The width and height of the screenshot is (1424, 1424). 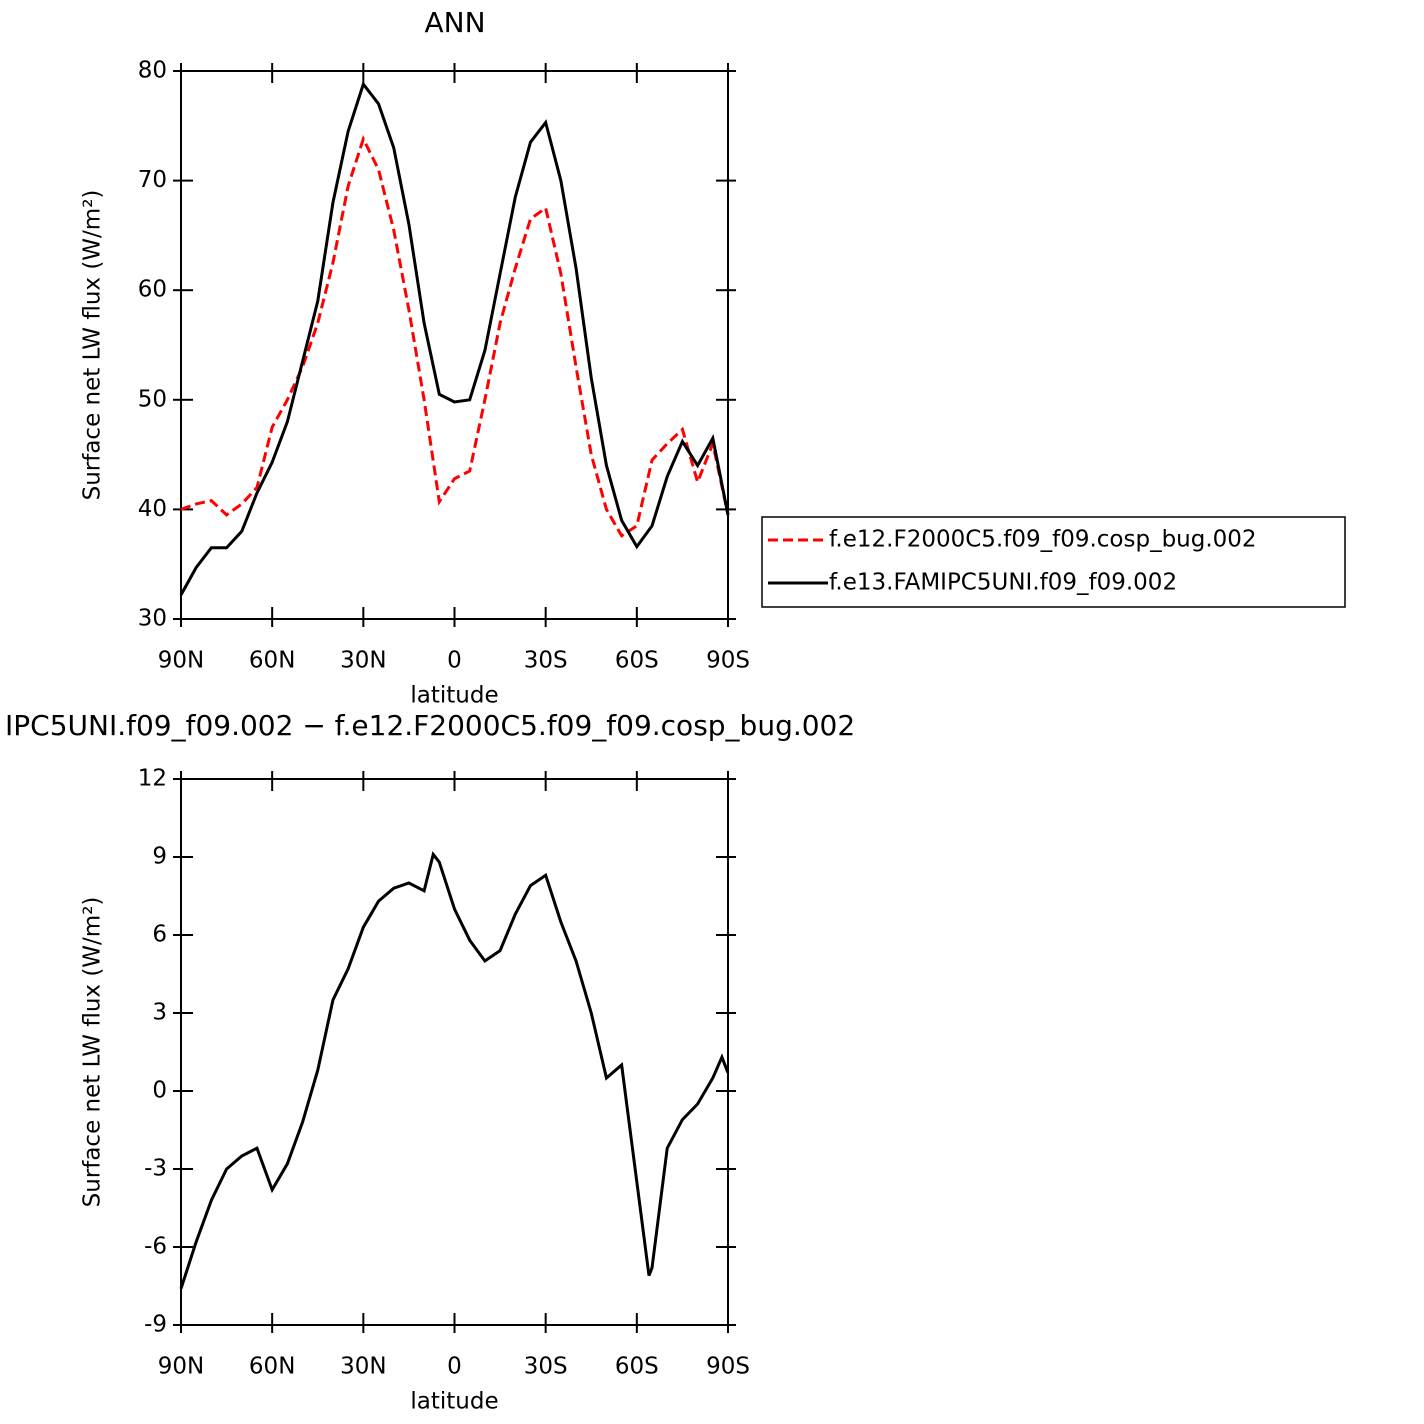 I want to click on y-tick-label: 0, so click(x=159, y=1091).